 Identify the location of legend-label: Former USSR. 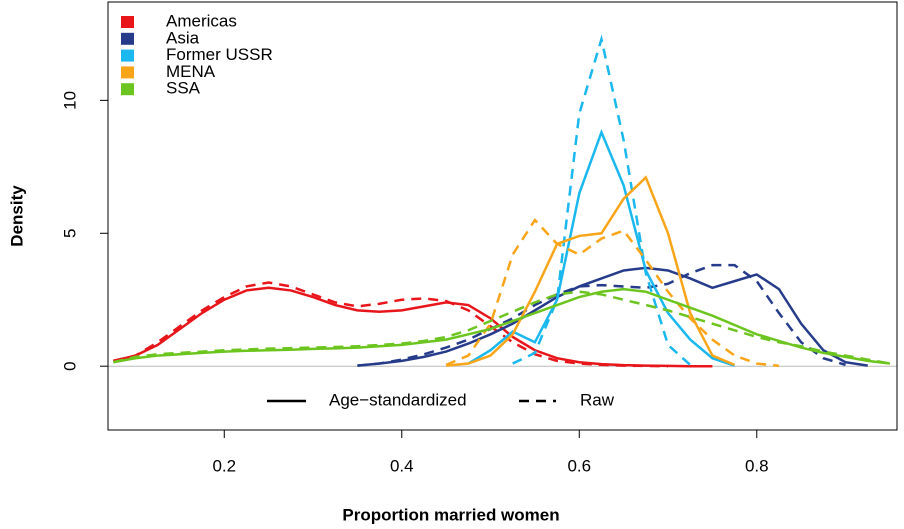
(219, 54).